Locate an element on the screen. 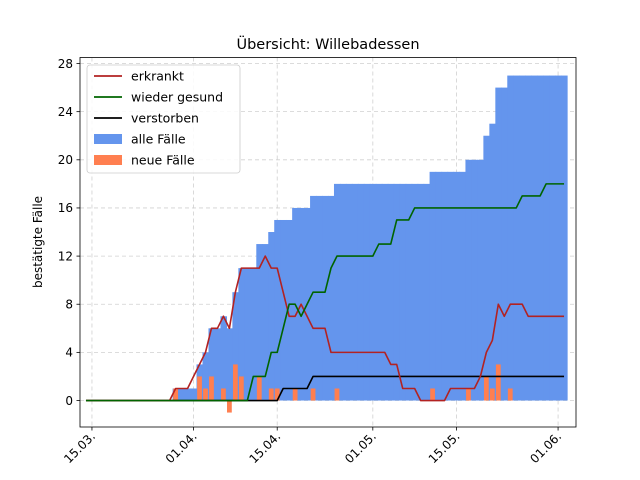  y-tick-label: 8 is located at coordinates (69, 305).